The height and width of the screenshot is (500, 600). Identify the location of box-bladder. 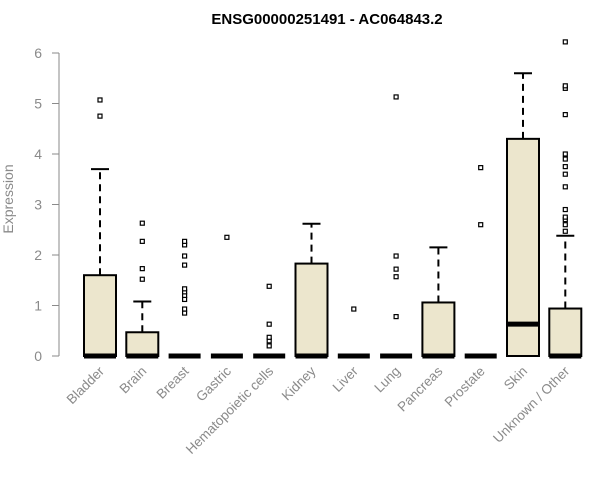
(100, 228).